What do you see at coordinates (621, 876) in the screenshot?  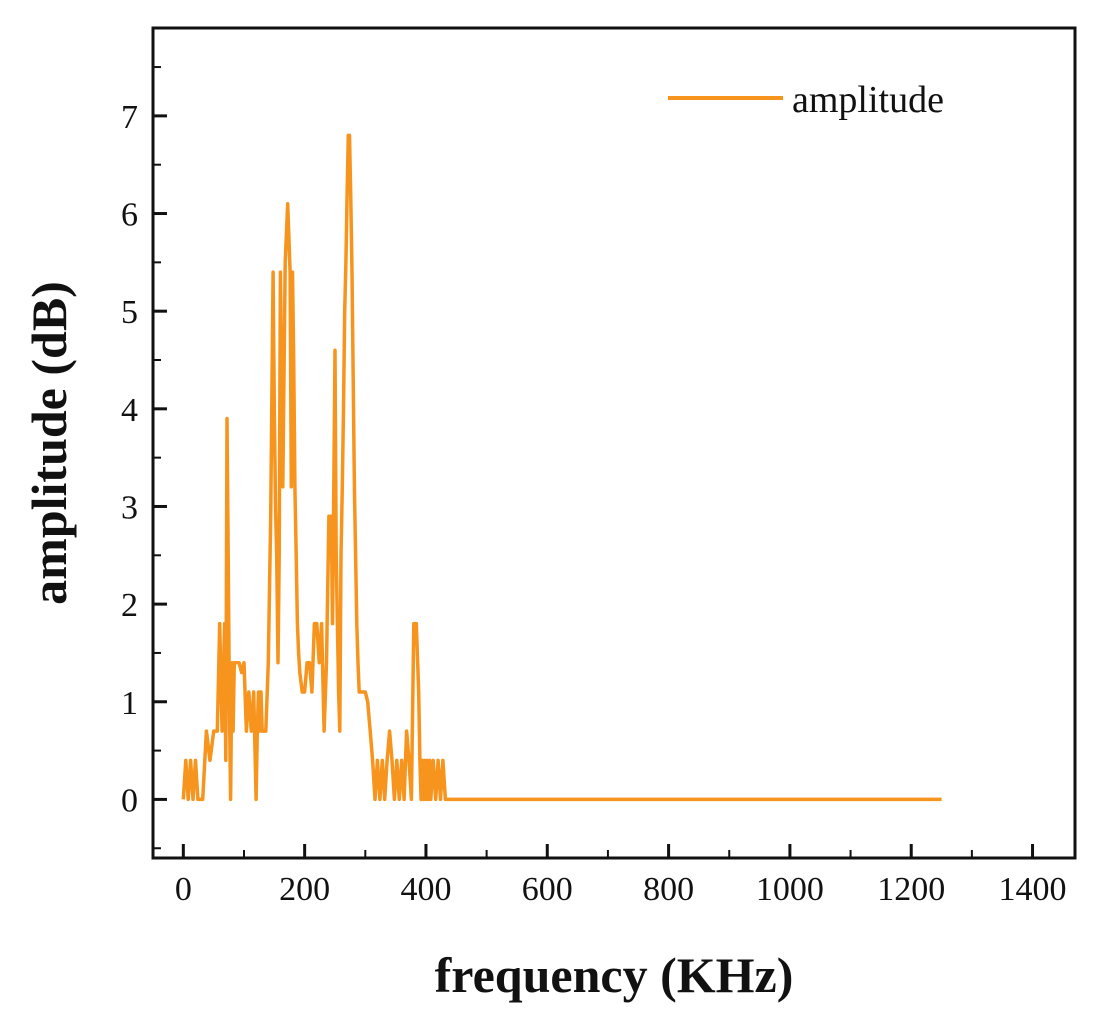 I see `x-axis: 0 200 400 600 800 1000 1200 1400` at bounding box center [621, 876].